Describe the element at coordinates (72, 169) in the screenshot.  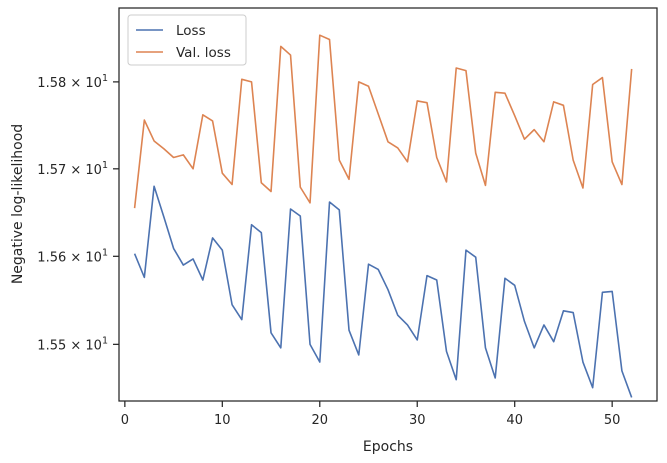
I see `y-tick-label: 1.57 × 10¹` at that location.